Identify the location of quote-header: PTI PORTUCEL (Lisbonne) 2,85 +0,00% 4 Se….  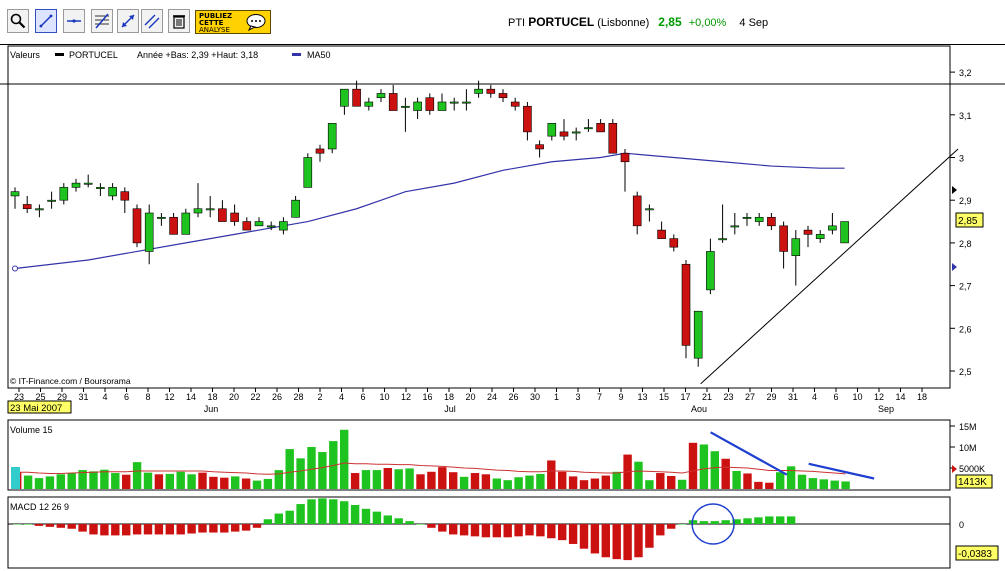
(638, 22).